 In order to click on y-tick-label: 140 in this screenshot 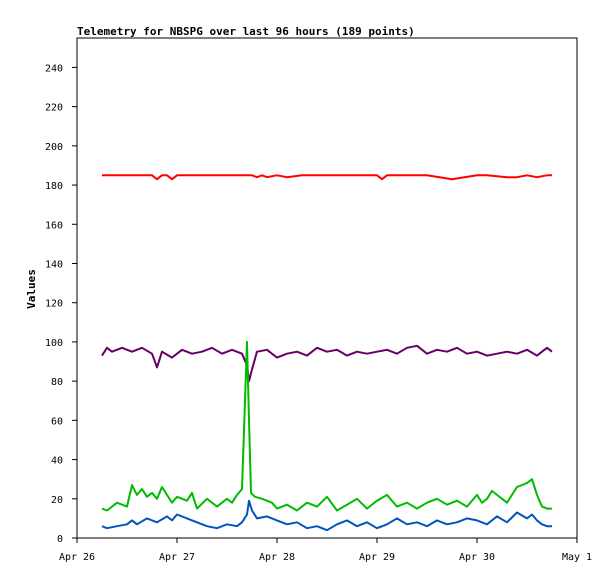, I will do `click(54, 264)`.